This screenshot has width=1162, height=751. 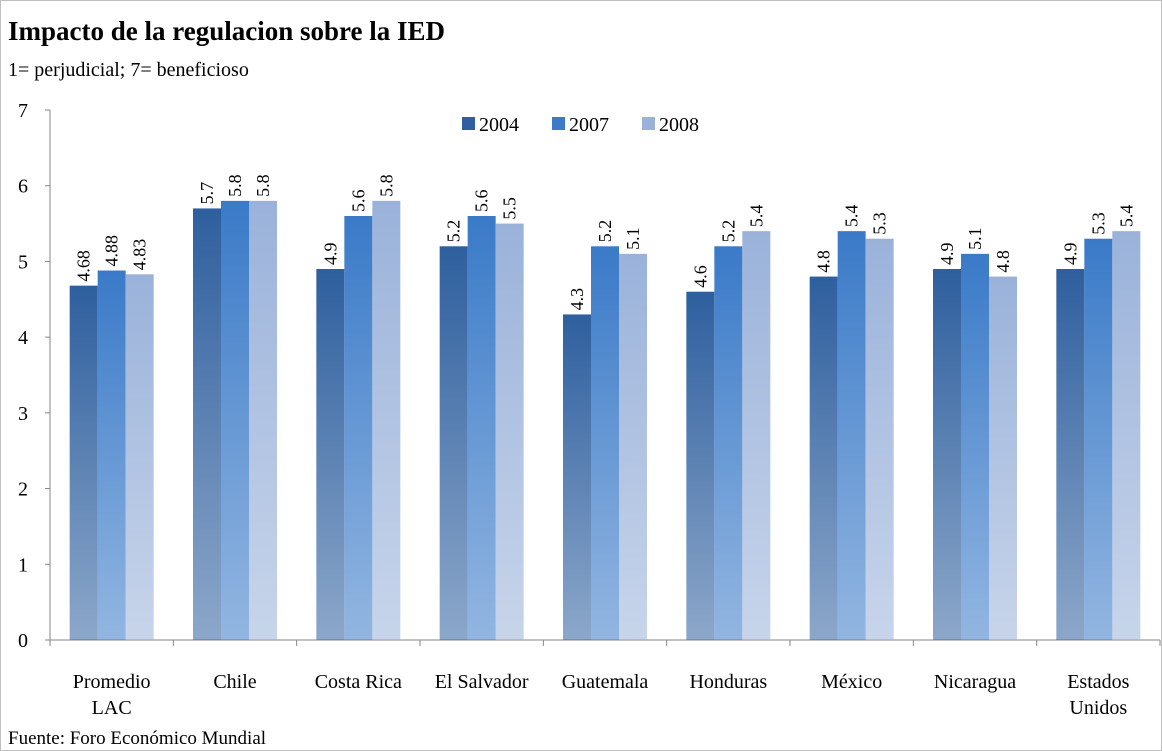 I want to click on data-label: 4.68, so click(x=84, y=266).